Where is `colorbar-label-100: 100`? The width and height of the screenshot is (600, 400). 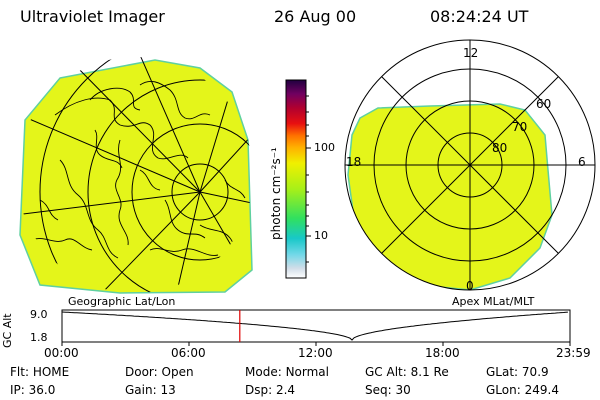 colorbar-label-100: 100 is located at coordinates (324, 147).